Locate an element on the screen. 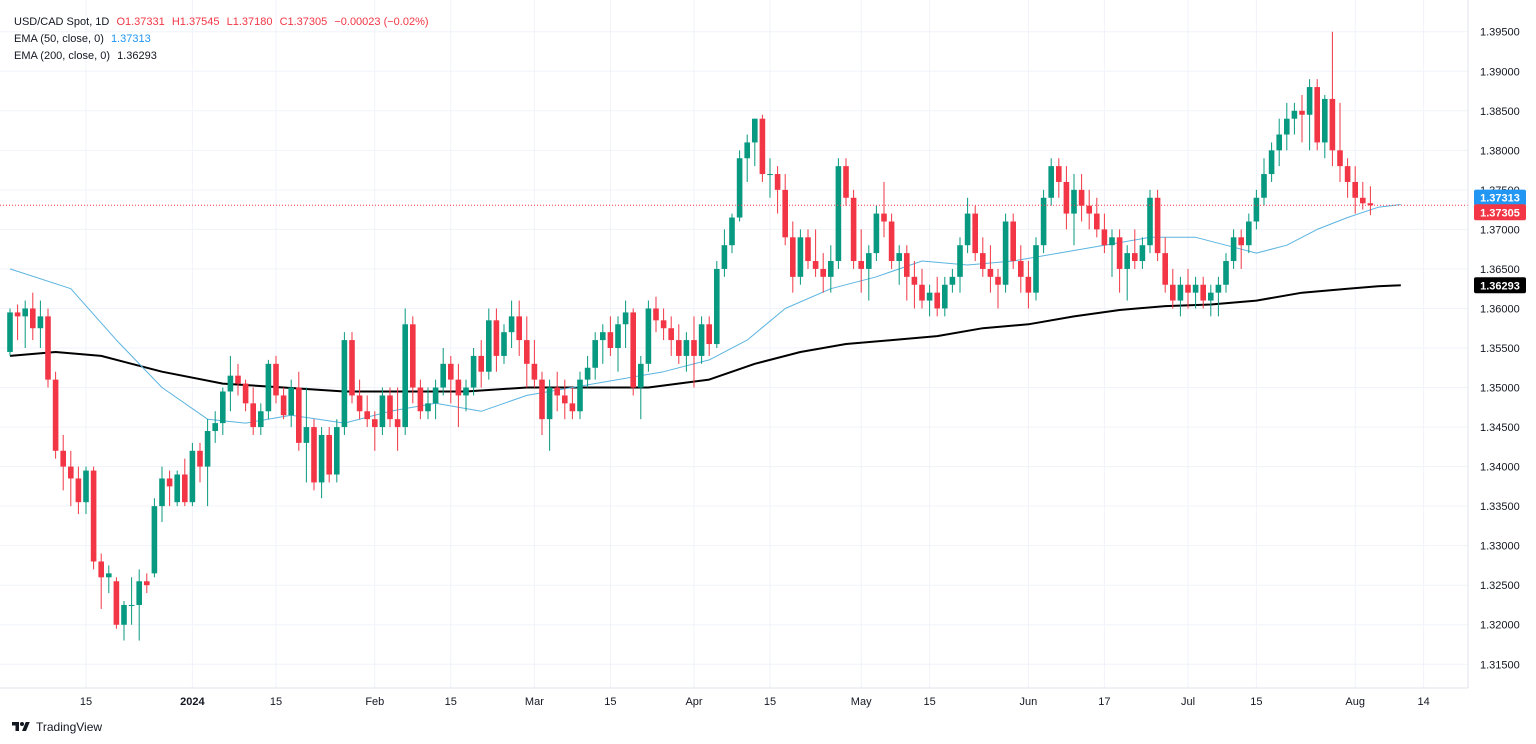 This screenshot has height=744, width=1536. ema200-value: 1.36293 is located at coordinates (137, 56).